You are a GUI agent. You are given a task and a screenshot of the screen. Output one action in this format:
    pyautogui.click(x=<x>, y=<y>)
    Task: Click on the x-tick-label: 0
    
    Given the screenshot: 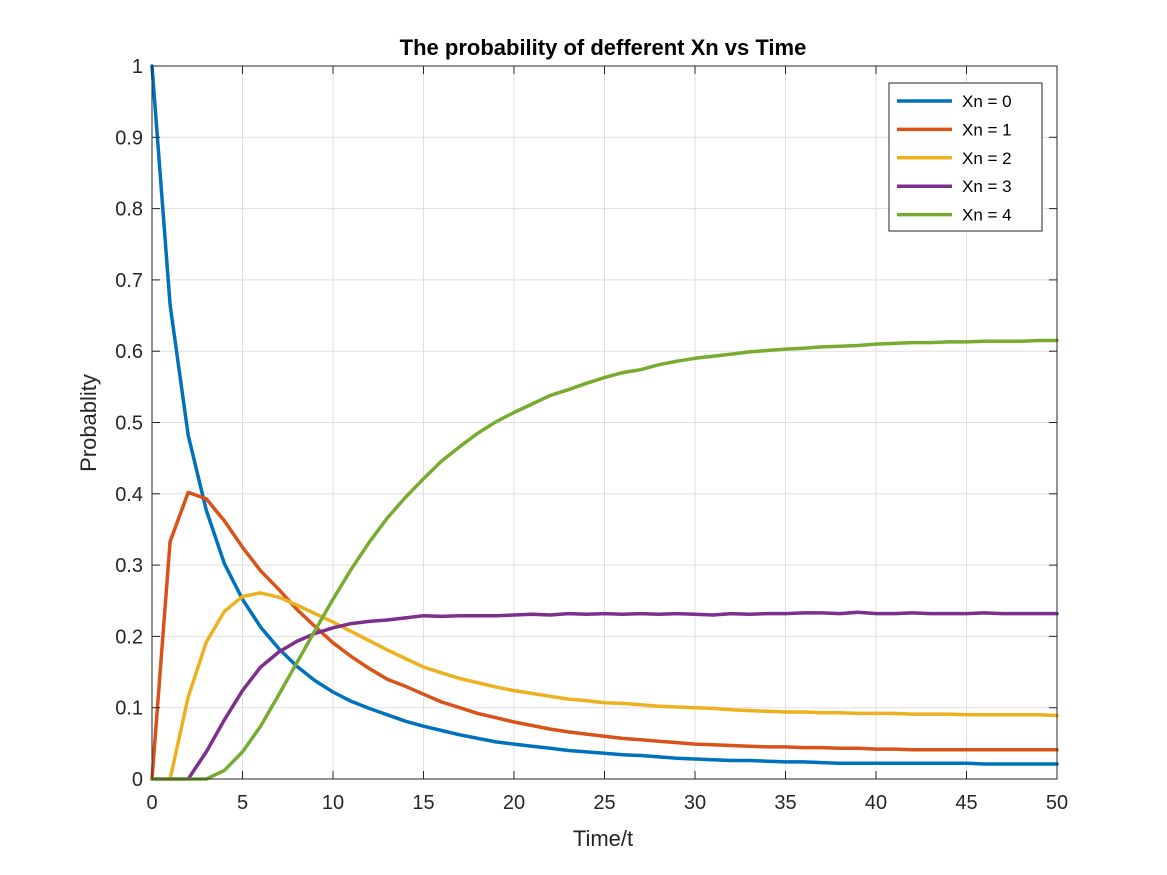 What is the action you would take?
    pyautogui.click(x=151, y=803)
    